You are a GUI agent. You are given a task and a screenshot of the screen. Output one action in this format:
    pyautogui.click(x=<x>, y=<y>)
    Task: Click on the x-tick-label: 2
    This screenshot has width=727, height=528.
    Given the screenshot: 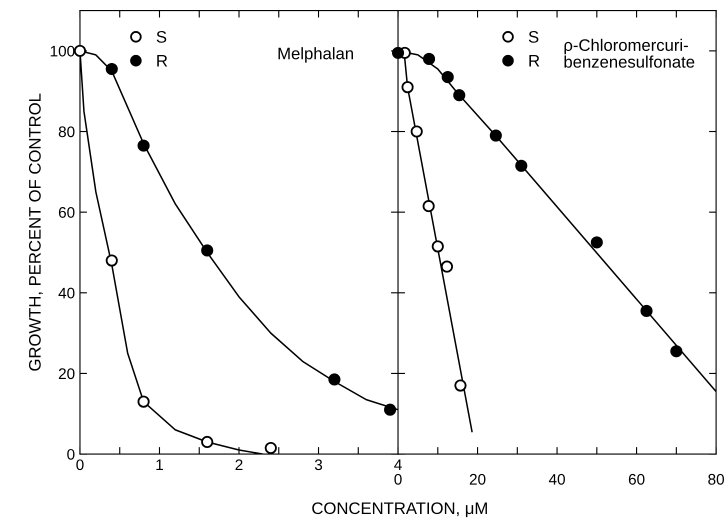 What is the action you would take?
    pyautogui.click(x=239, y=464)
    